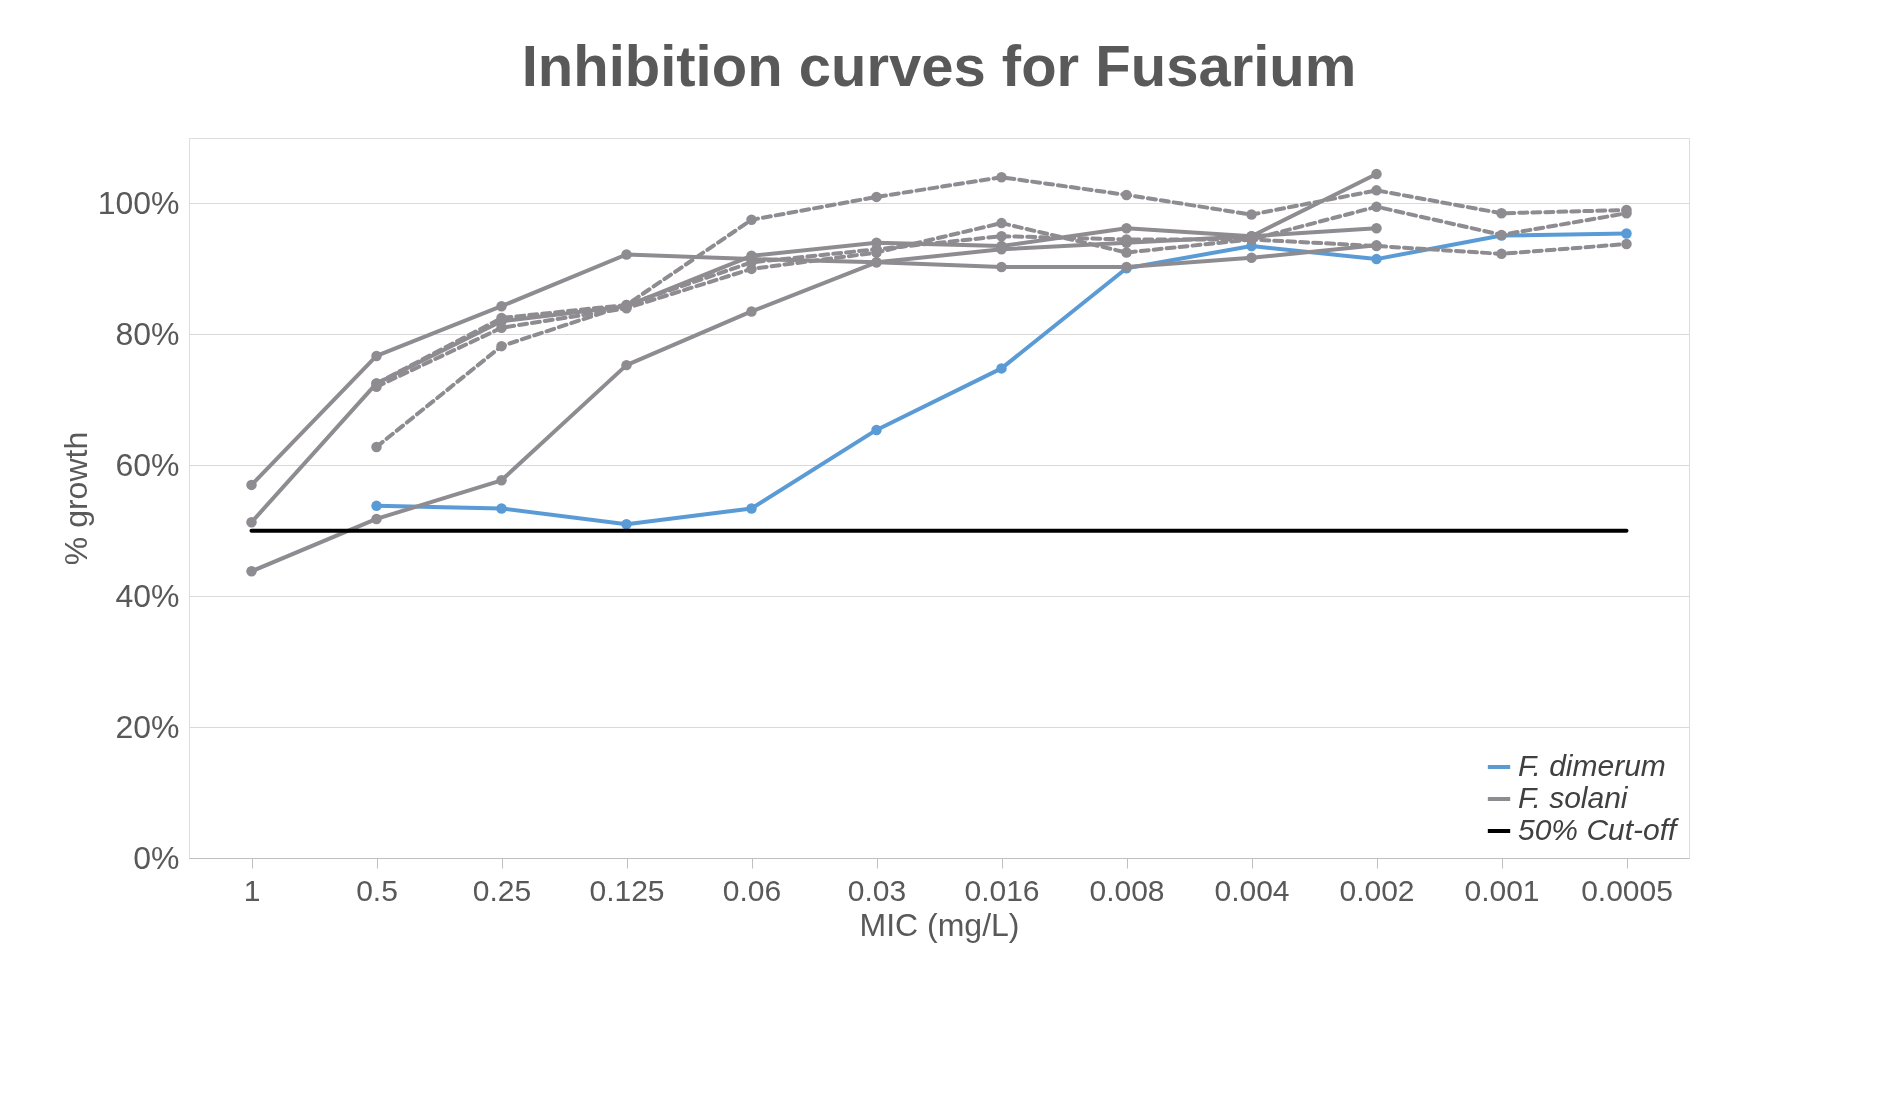 The width and height of the screenshot is (1895, 1108). I want to click on x-tick-label: 0.004, so click(1252, 890).